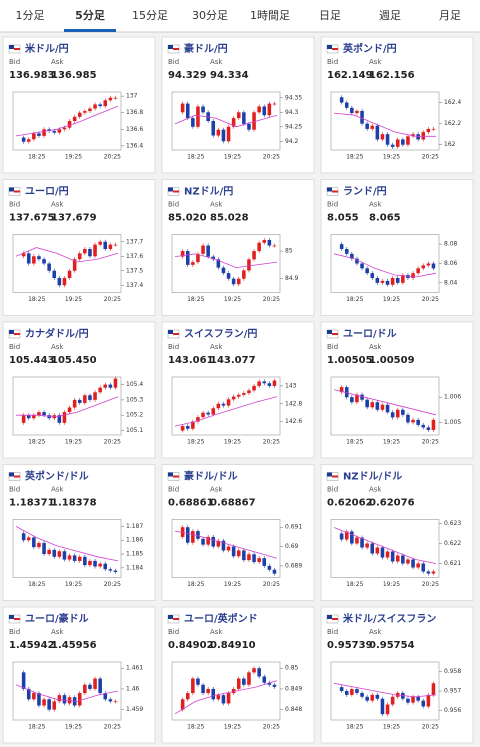 The height and width of the screenshot is (747, 480). I want to click on y-tick-label: 162.4, so click(452, 102).